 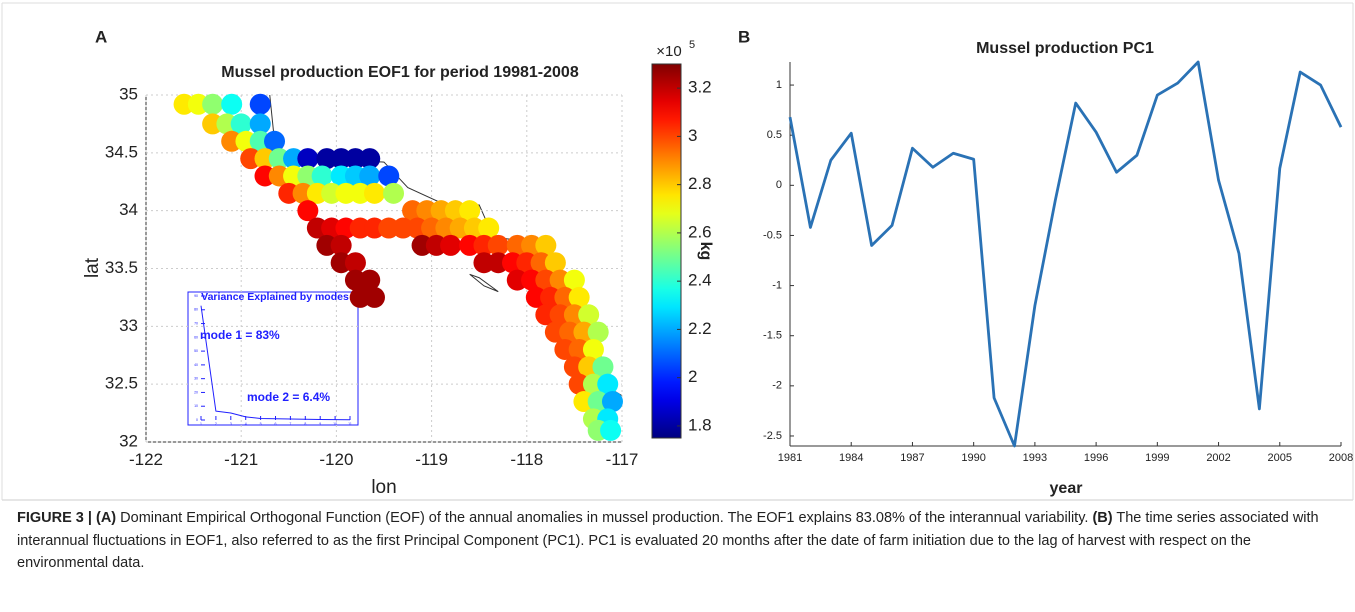 I want to click on x-tick-label: 6, so click(x=276, y=424).